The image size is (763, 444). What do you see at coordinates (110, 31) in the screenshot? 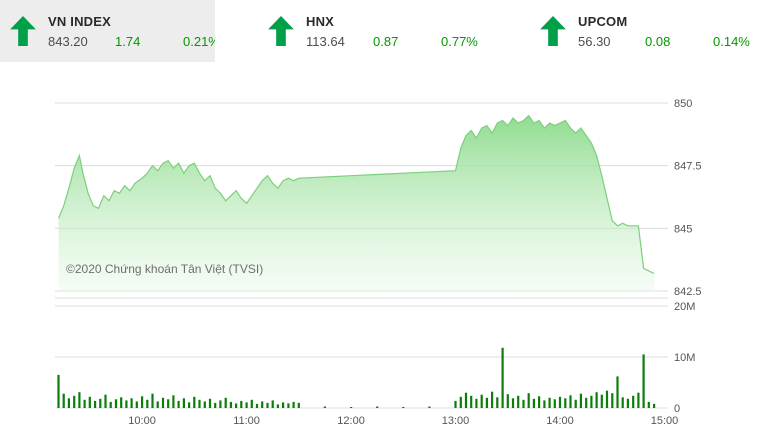
I see `ticker-vnindex: VN INDEX 843.20 1.74 0.21%` at bounding box center [110, 31].